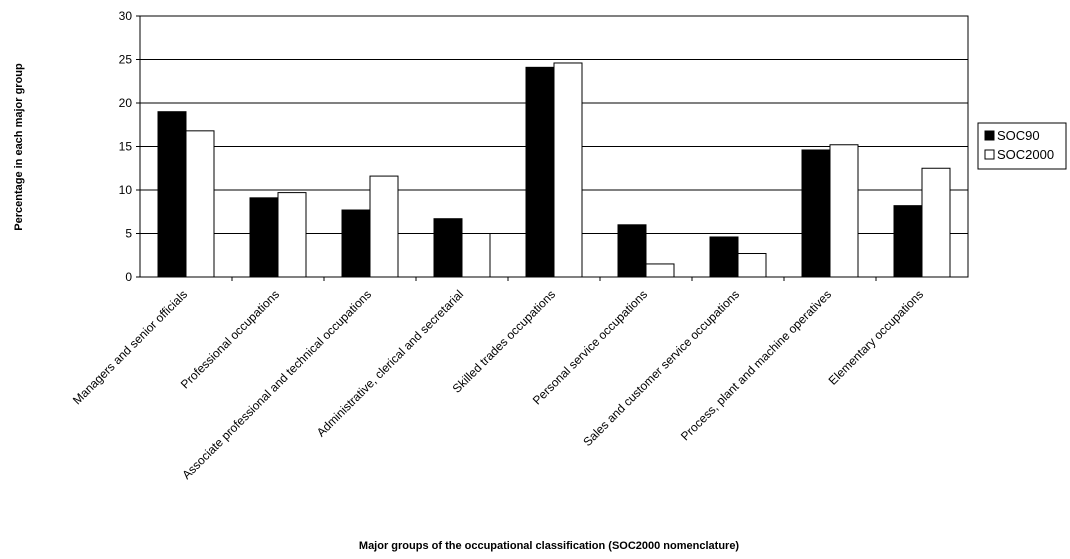  I want to click on y-tick-label: 10, so click(126, 190).